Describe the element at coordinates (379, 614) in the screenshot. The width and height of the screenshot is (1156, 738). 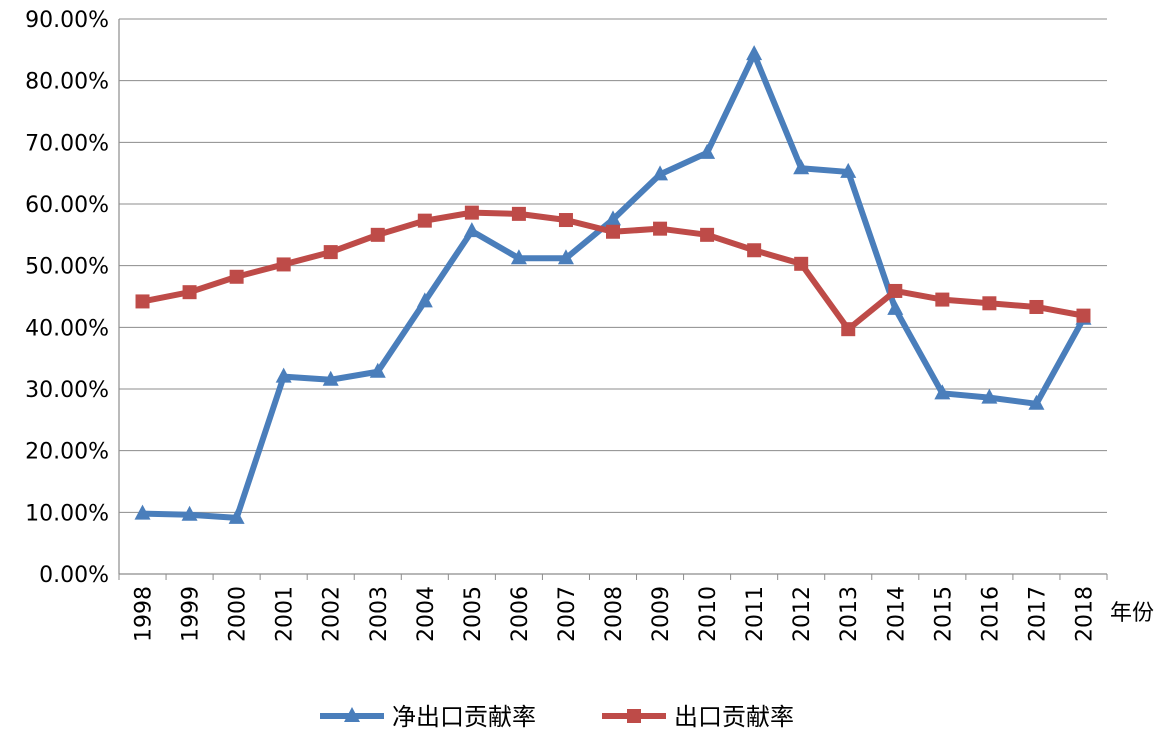
I see `x-tick-label: 2003` at that location.